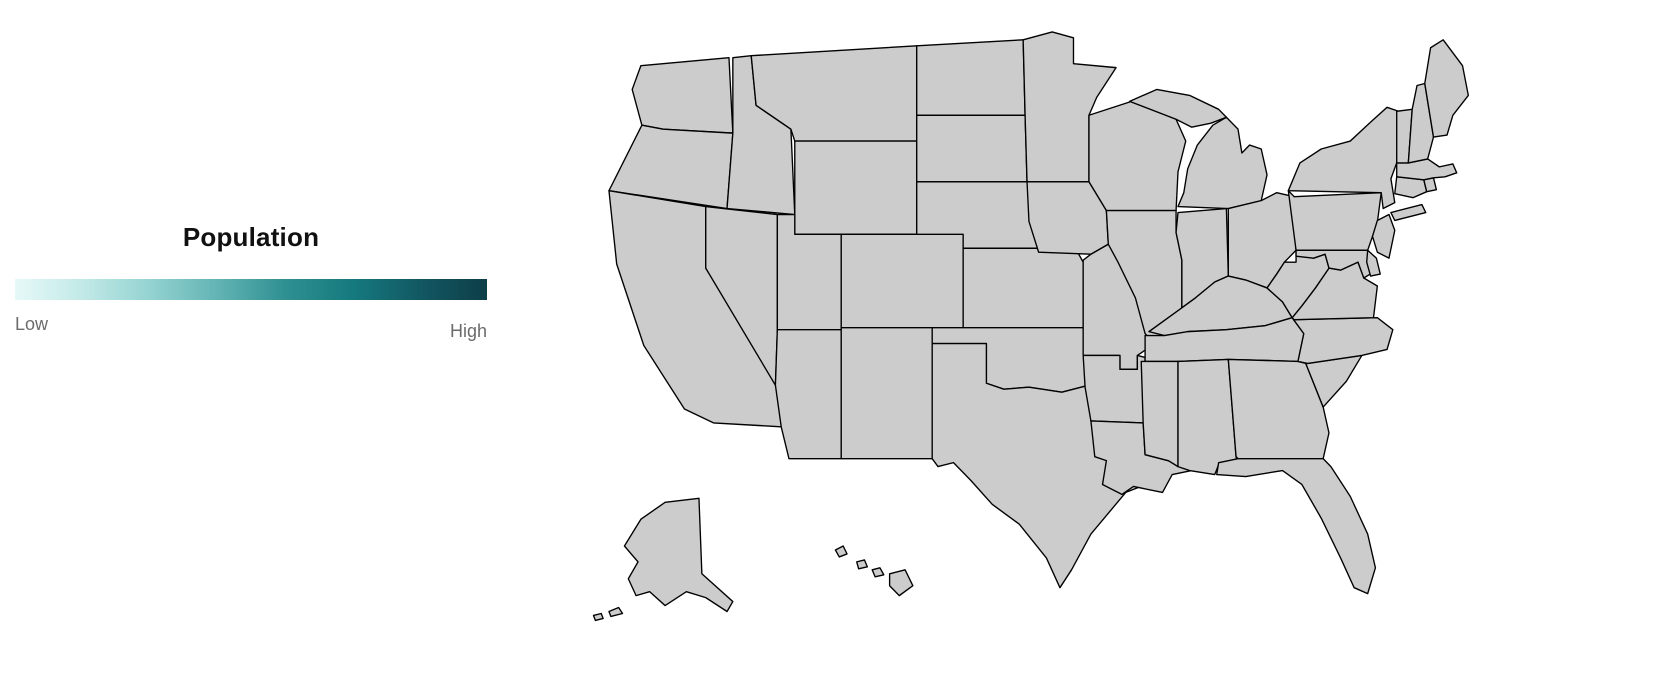  Describe the element at coordinates (878, 572) in the screenshot. I see `state-hawaii-maui` at that location.